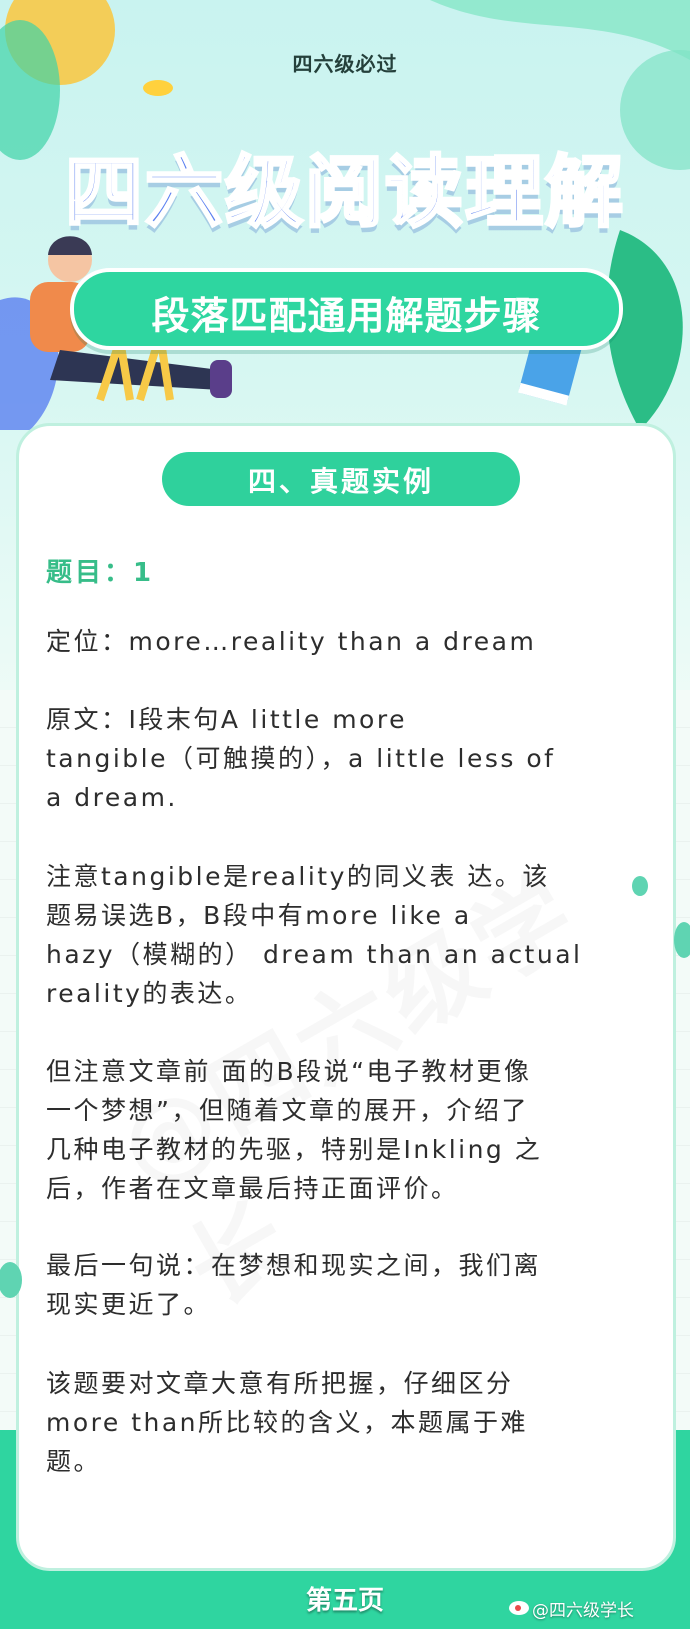 This screenshot has height=1629, width=690. What do you see at coordinates (129, 1304) in the screenshot?
I see `text-line: 现实更近了。` at bounding box center [129, 1304].